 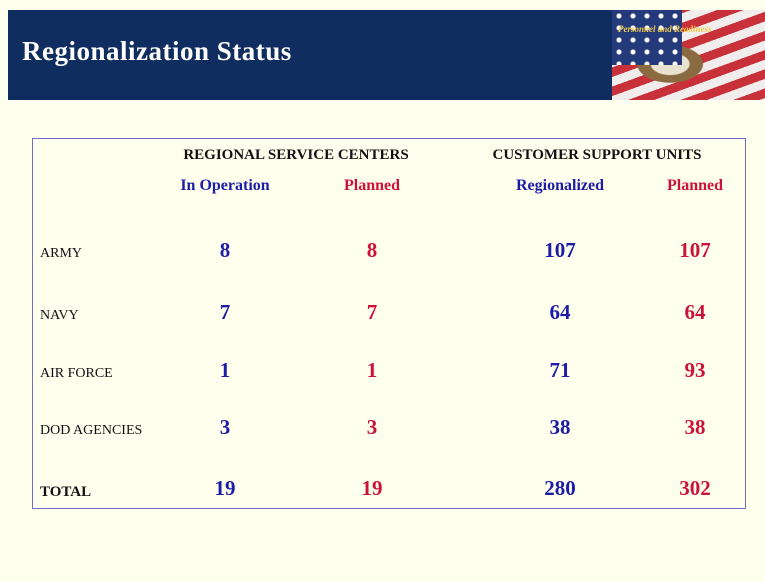 What do you see at coordinates (688, 55) in the screenshot?
I see `logo: Personnel and Readiness` at bounding box center [688, 55].